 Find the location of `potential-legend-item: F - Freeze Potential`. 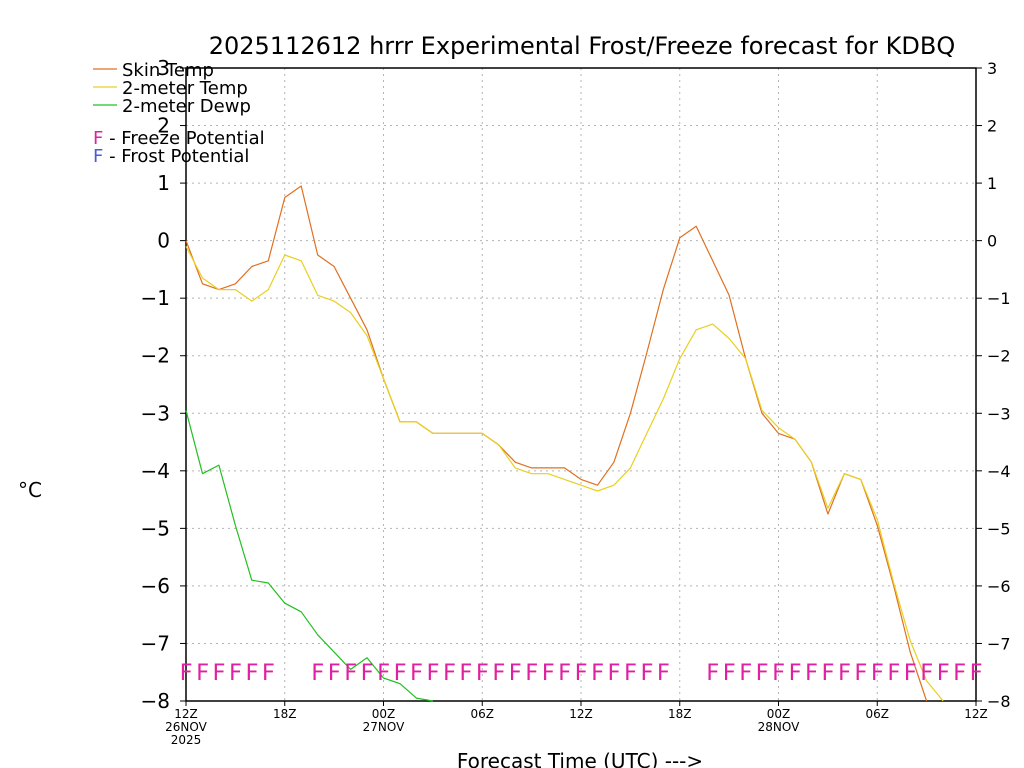

potential-legend-item: F - Freeze Potential is located at coordinates (179, 138).